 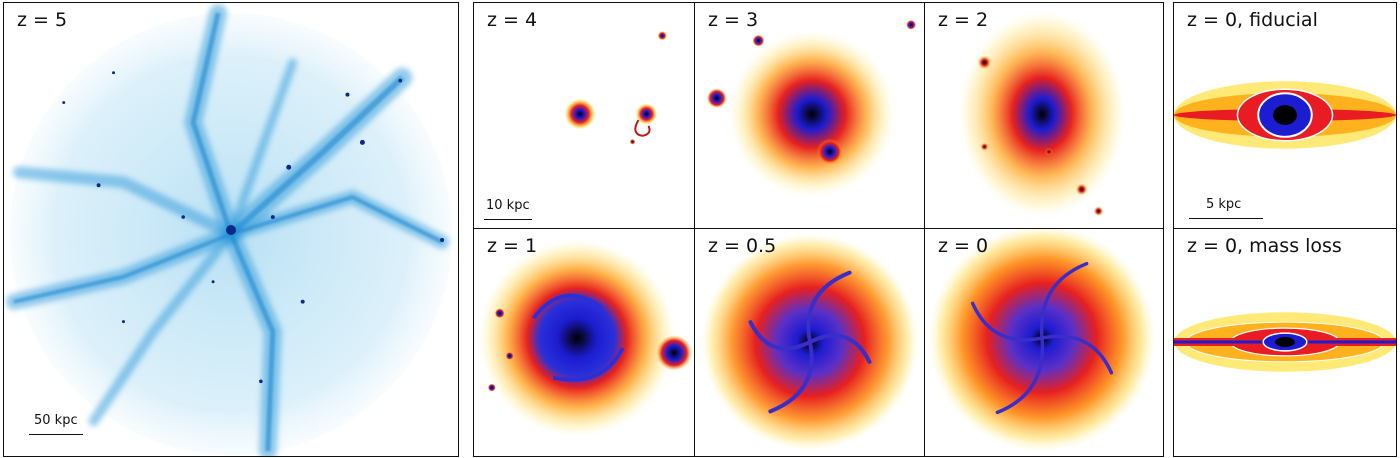 I want to click on panel-z1: z = 1, so click(x=584, y=342).